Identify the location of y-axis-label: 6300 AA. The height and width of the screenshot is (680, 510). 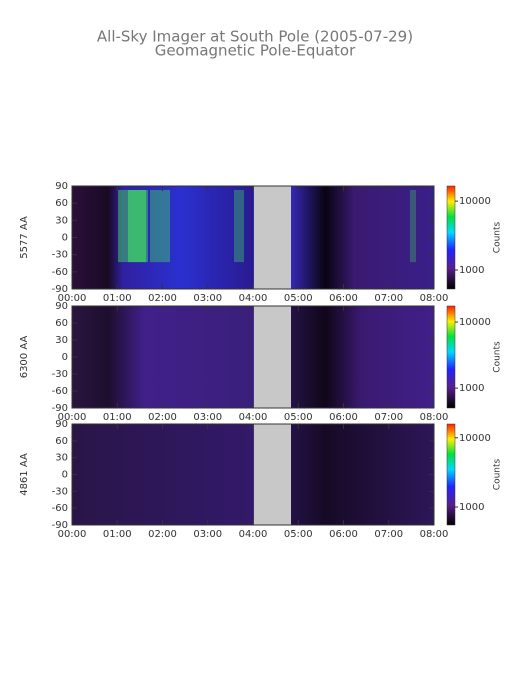
(24, 357).